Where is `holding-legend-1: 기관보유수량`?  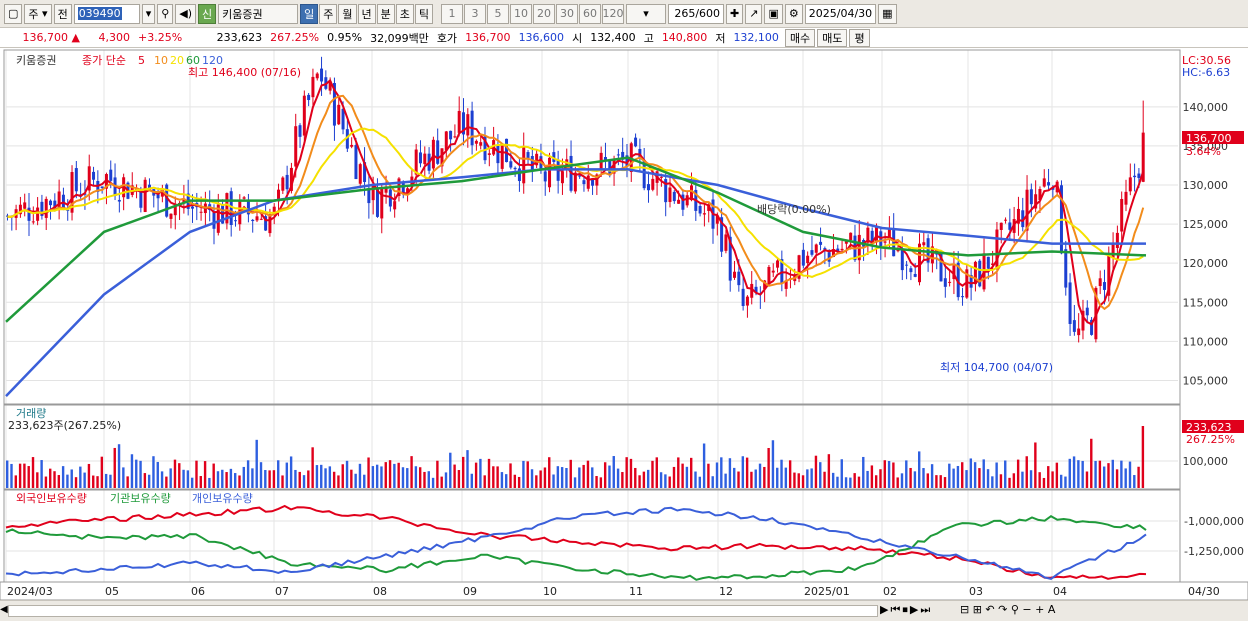 holding-legend-1: 기관보유수량 is located at coordinates (140, 498).